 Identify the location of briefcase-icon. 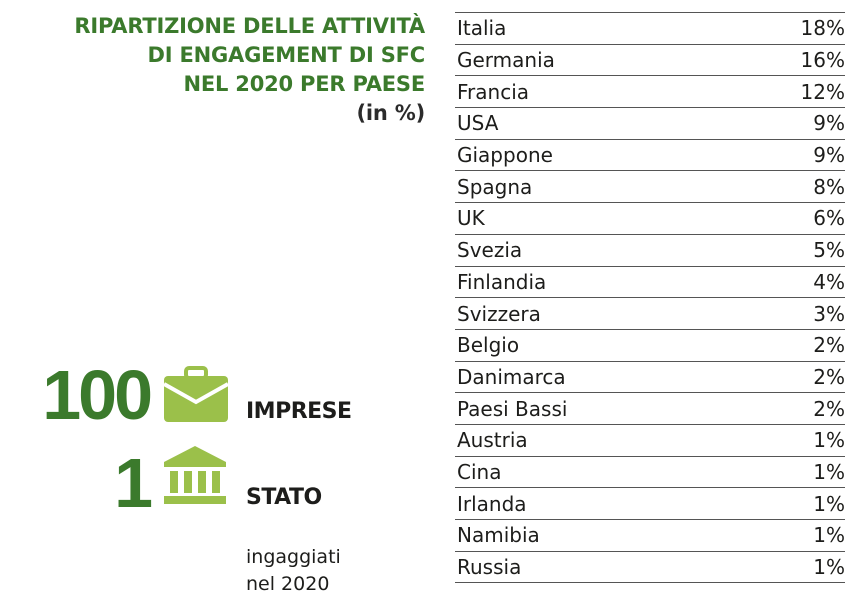
(196, 395).